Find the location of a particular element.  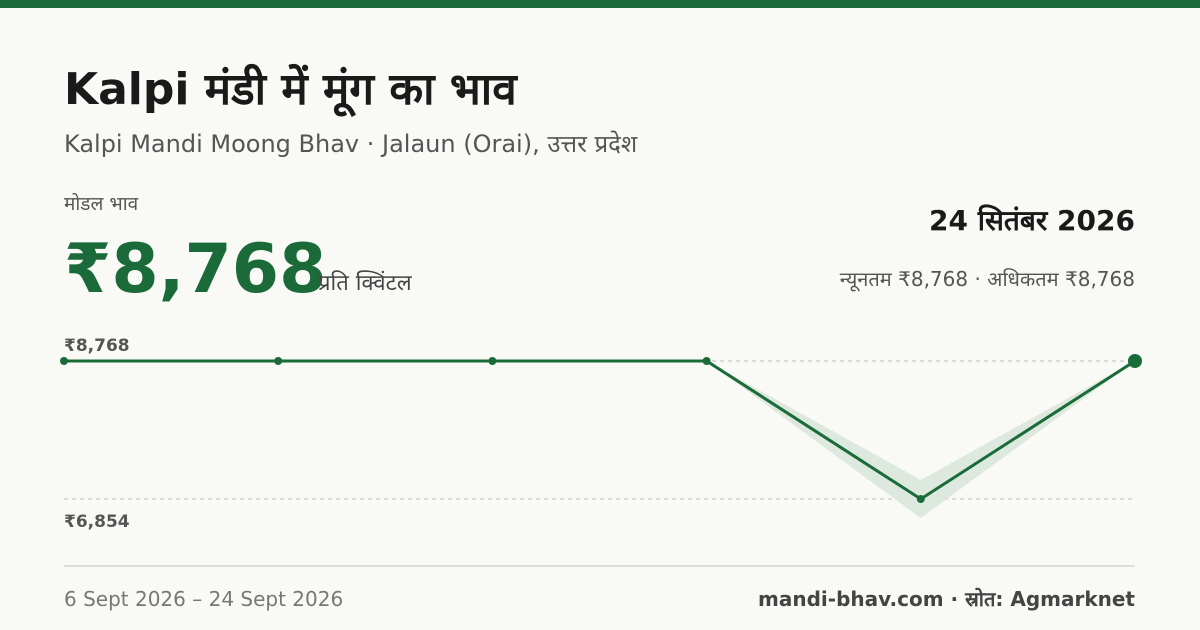

price: ₹8,768 is located at coordinates (195, 269).